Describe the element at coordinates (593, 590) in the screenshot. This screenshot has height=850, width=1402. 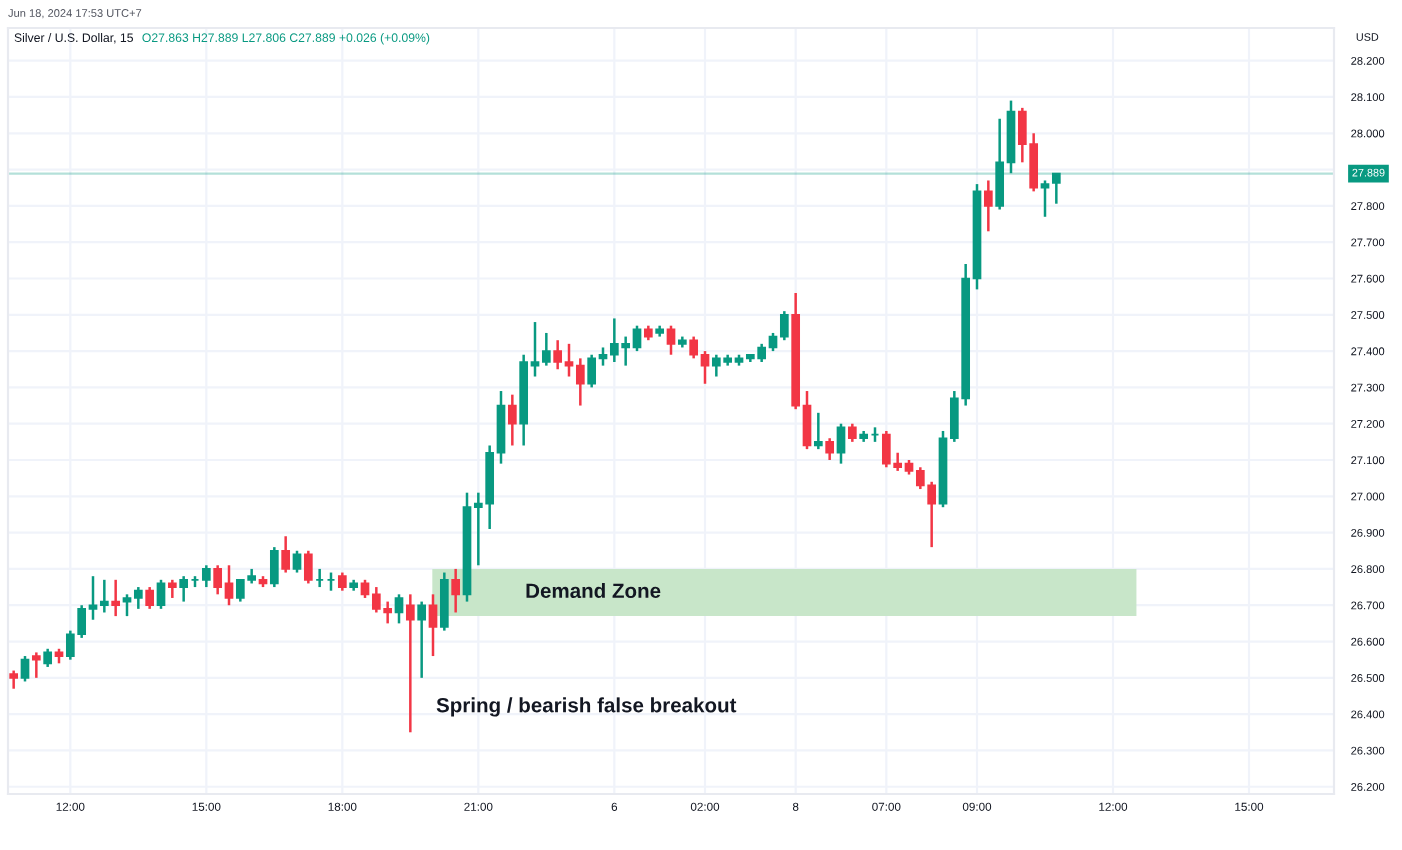
I see `band-label: Demand Zone` at that location.